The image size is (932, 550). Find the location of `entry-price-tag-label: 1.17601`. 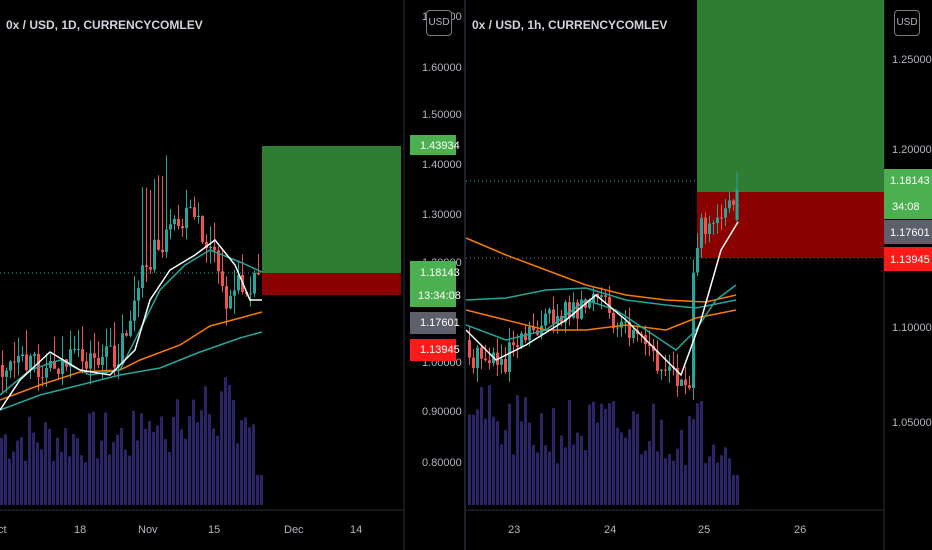

entry-price-tag-label: 1.17601 is located at coordinates (910, 233).